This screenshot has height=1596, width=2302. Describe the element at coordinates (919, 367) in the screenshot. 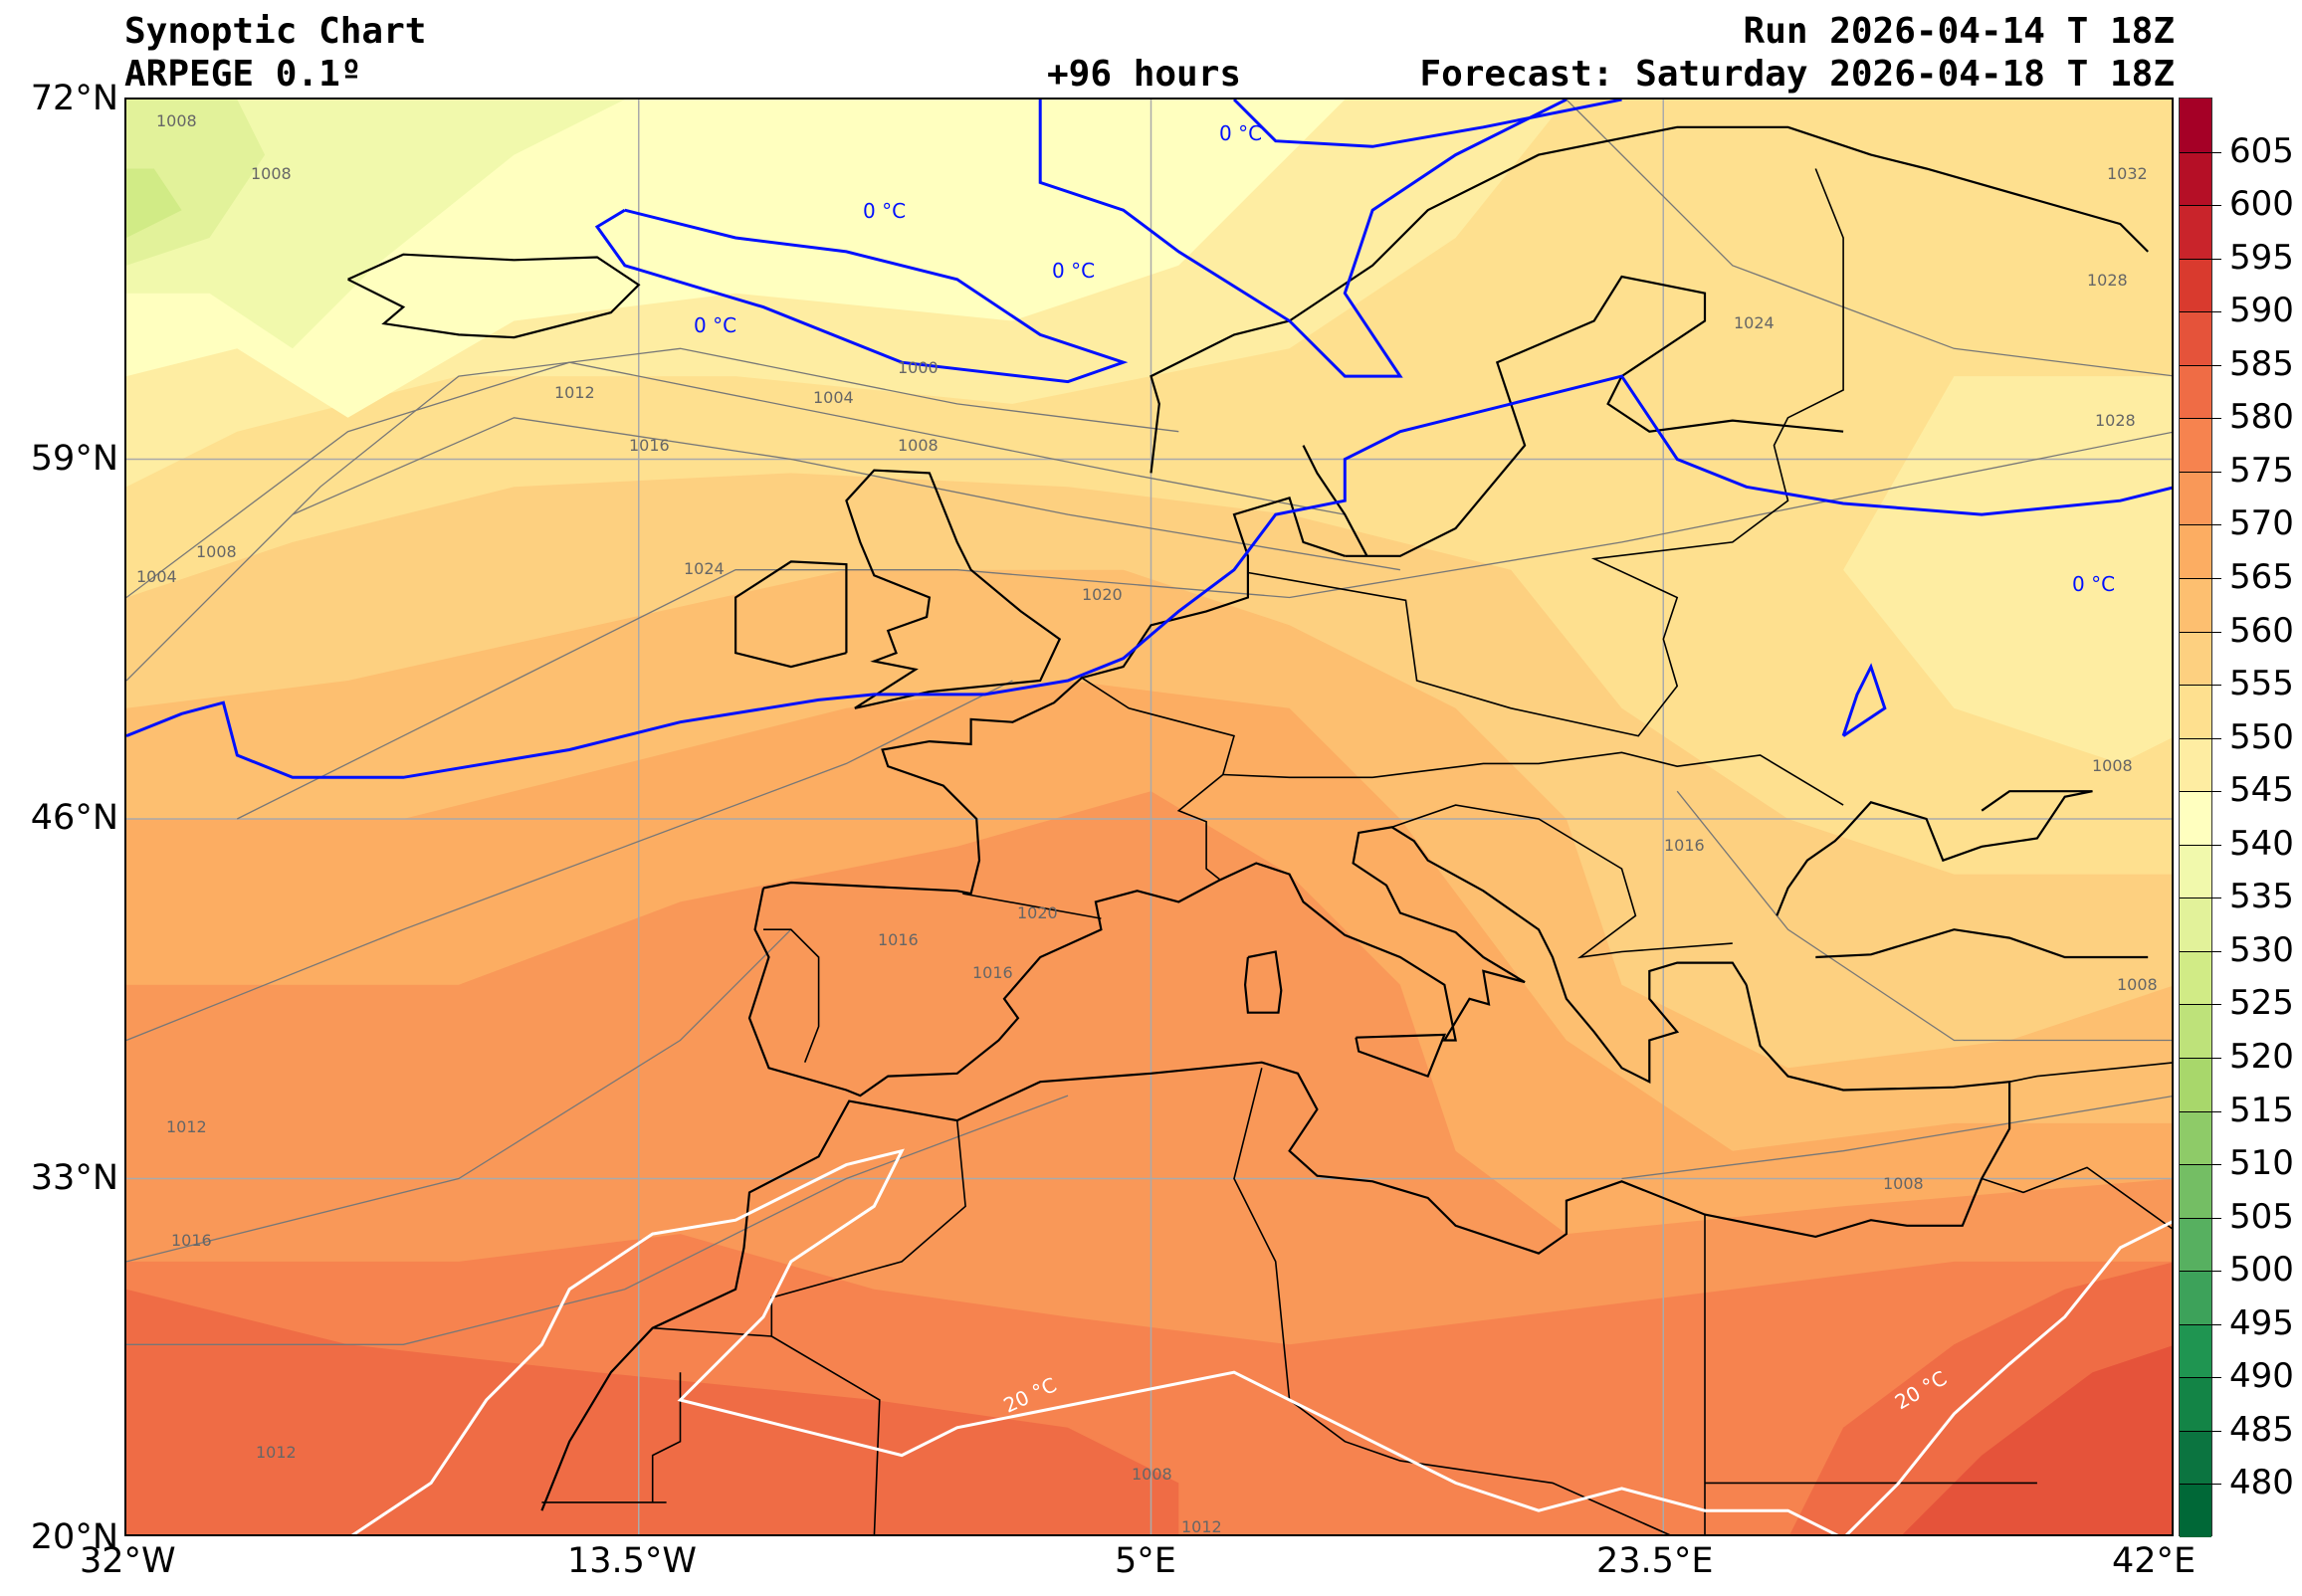

I see `isobar-label: 1000` at that location.